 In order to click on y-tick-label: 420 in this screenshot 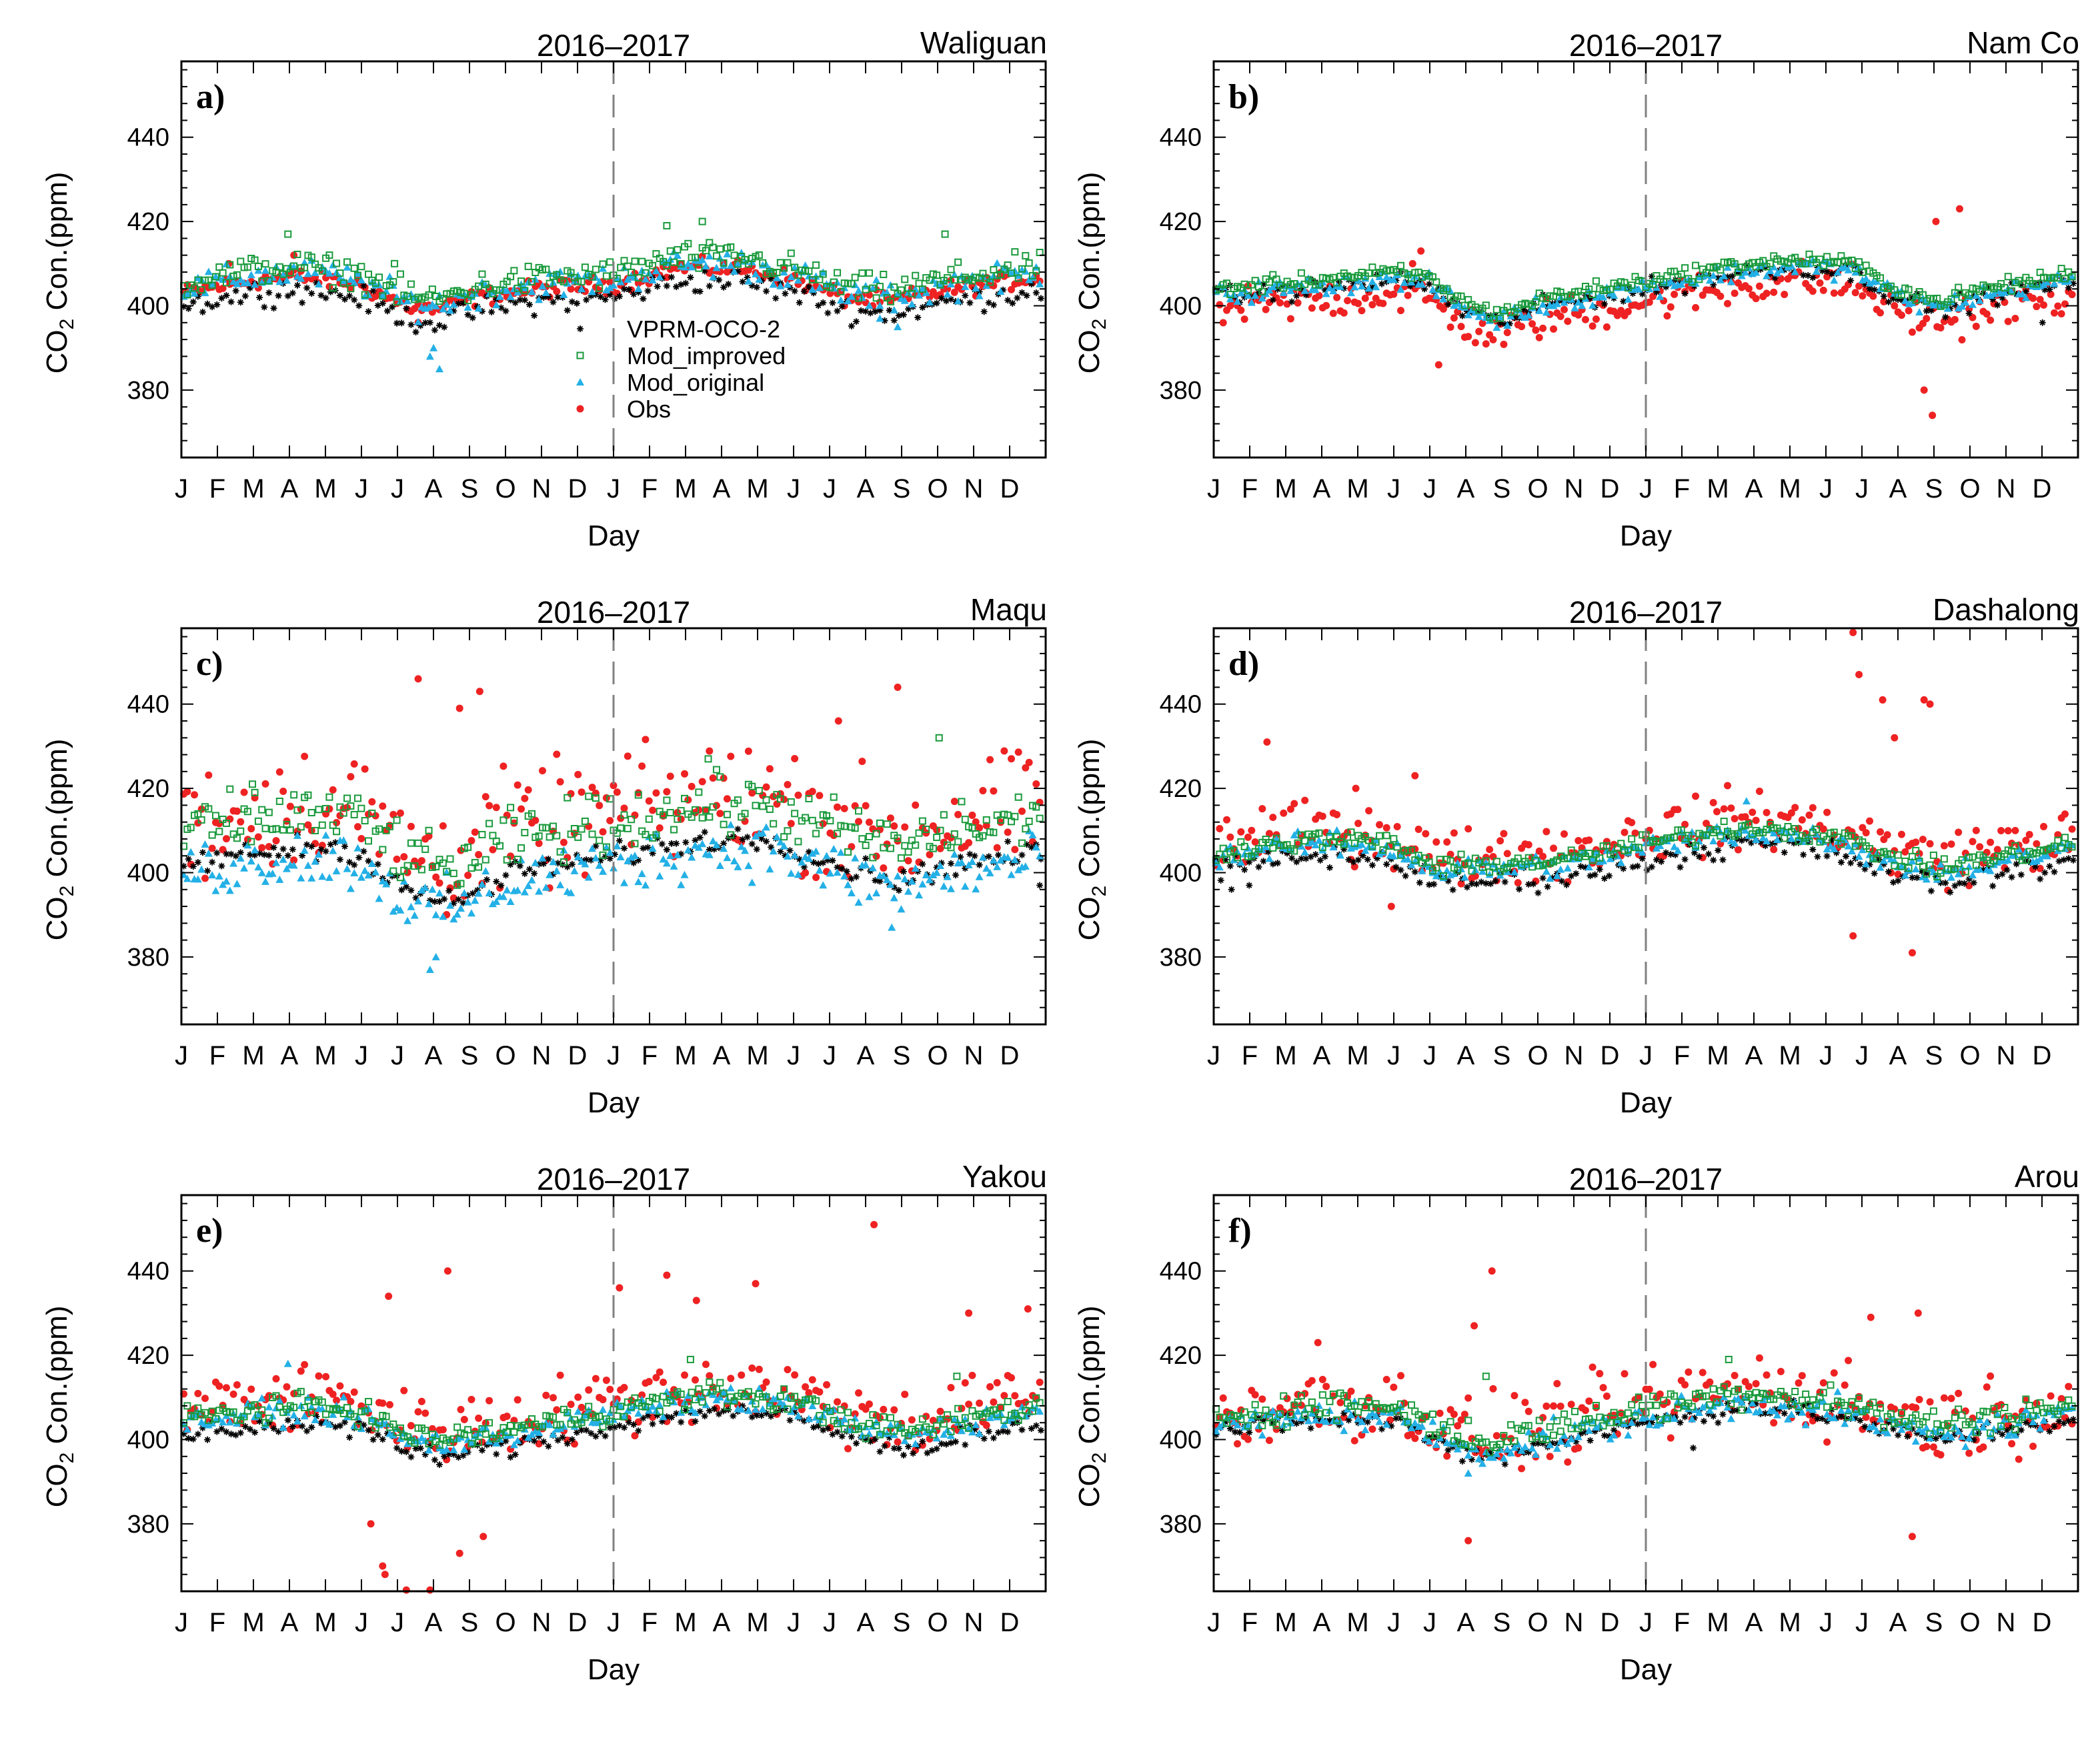, I will do `click(1181, 789)`.